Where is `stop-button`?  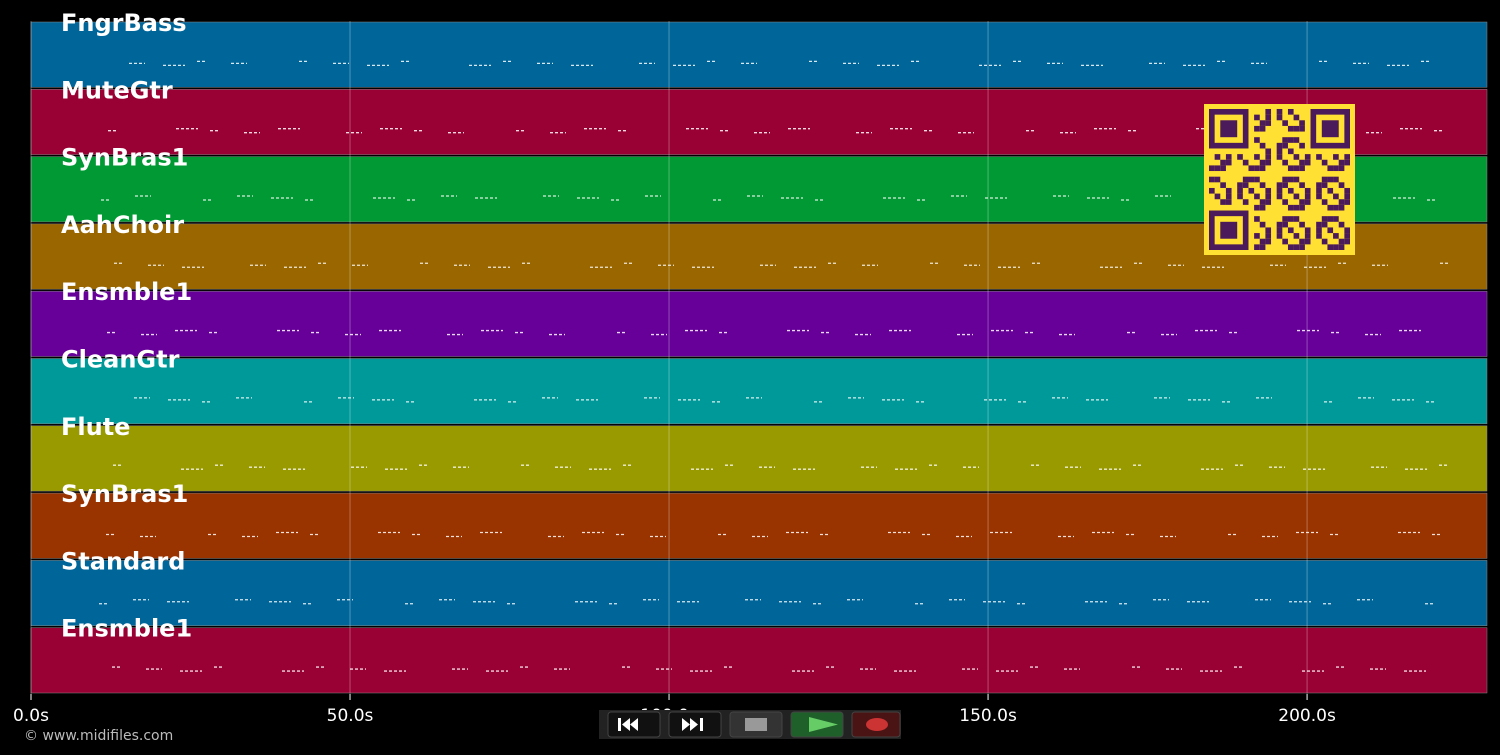
stop-button is located at coordinates (756, 724).